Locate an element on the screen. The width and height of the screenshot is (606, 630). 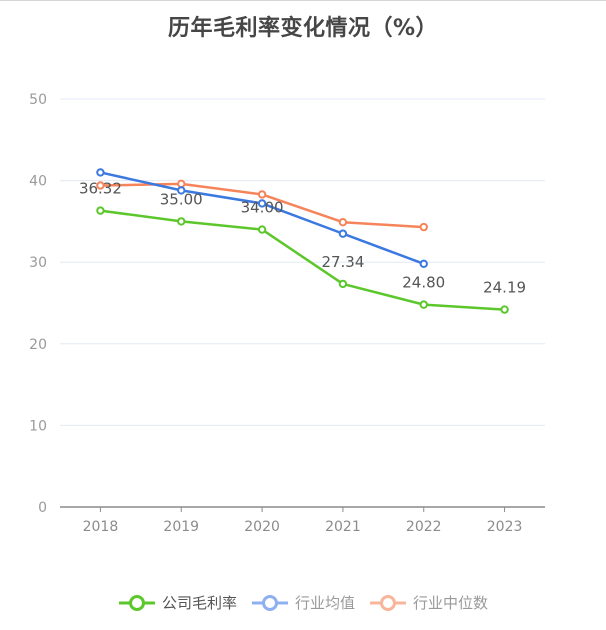
y-tick-label: 50 is located at coordinates (38, 100).